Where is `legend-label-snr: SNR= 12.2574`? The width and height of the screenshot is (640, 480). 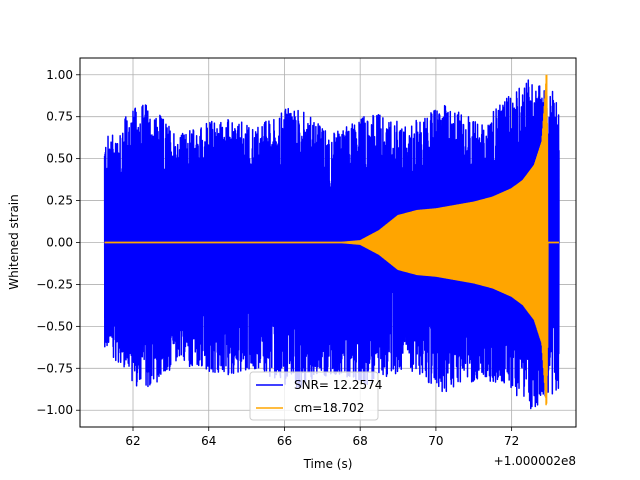
legend-label-snr: SNR= 12.2574 is located at coordinates (338, 385).